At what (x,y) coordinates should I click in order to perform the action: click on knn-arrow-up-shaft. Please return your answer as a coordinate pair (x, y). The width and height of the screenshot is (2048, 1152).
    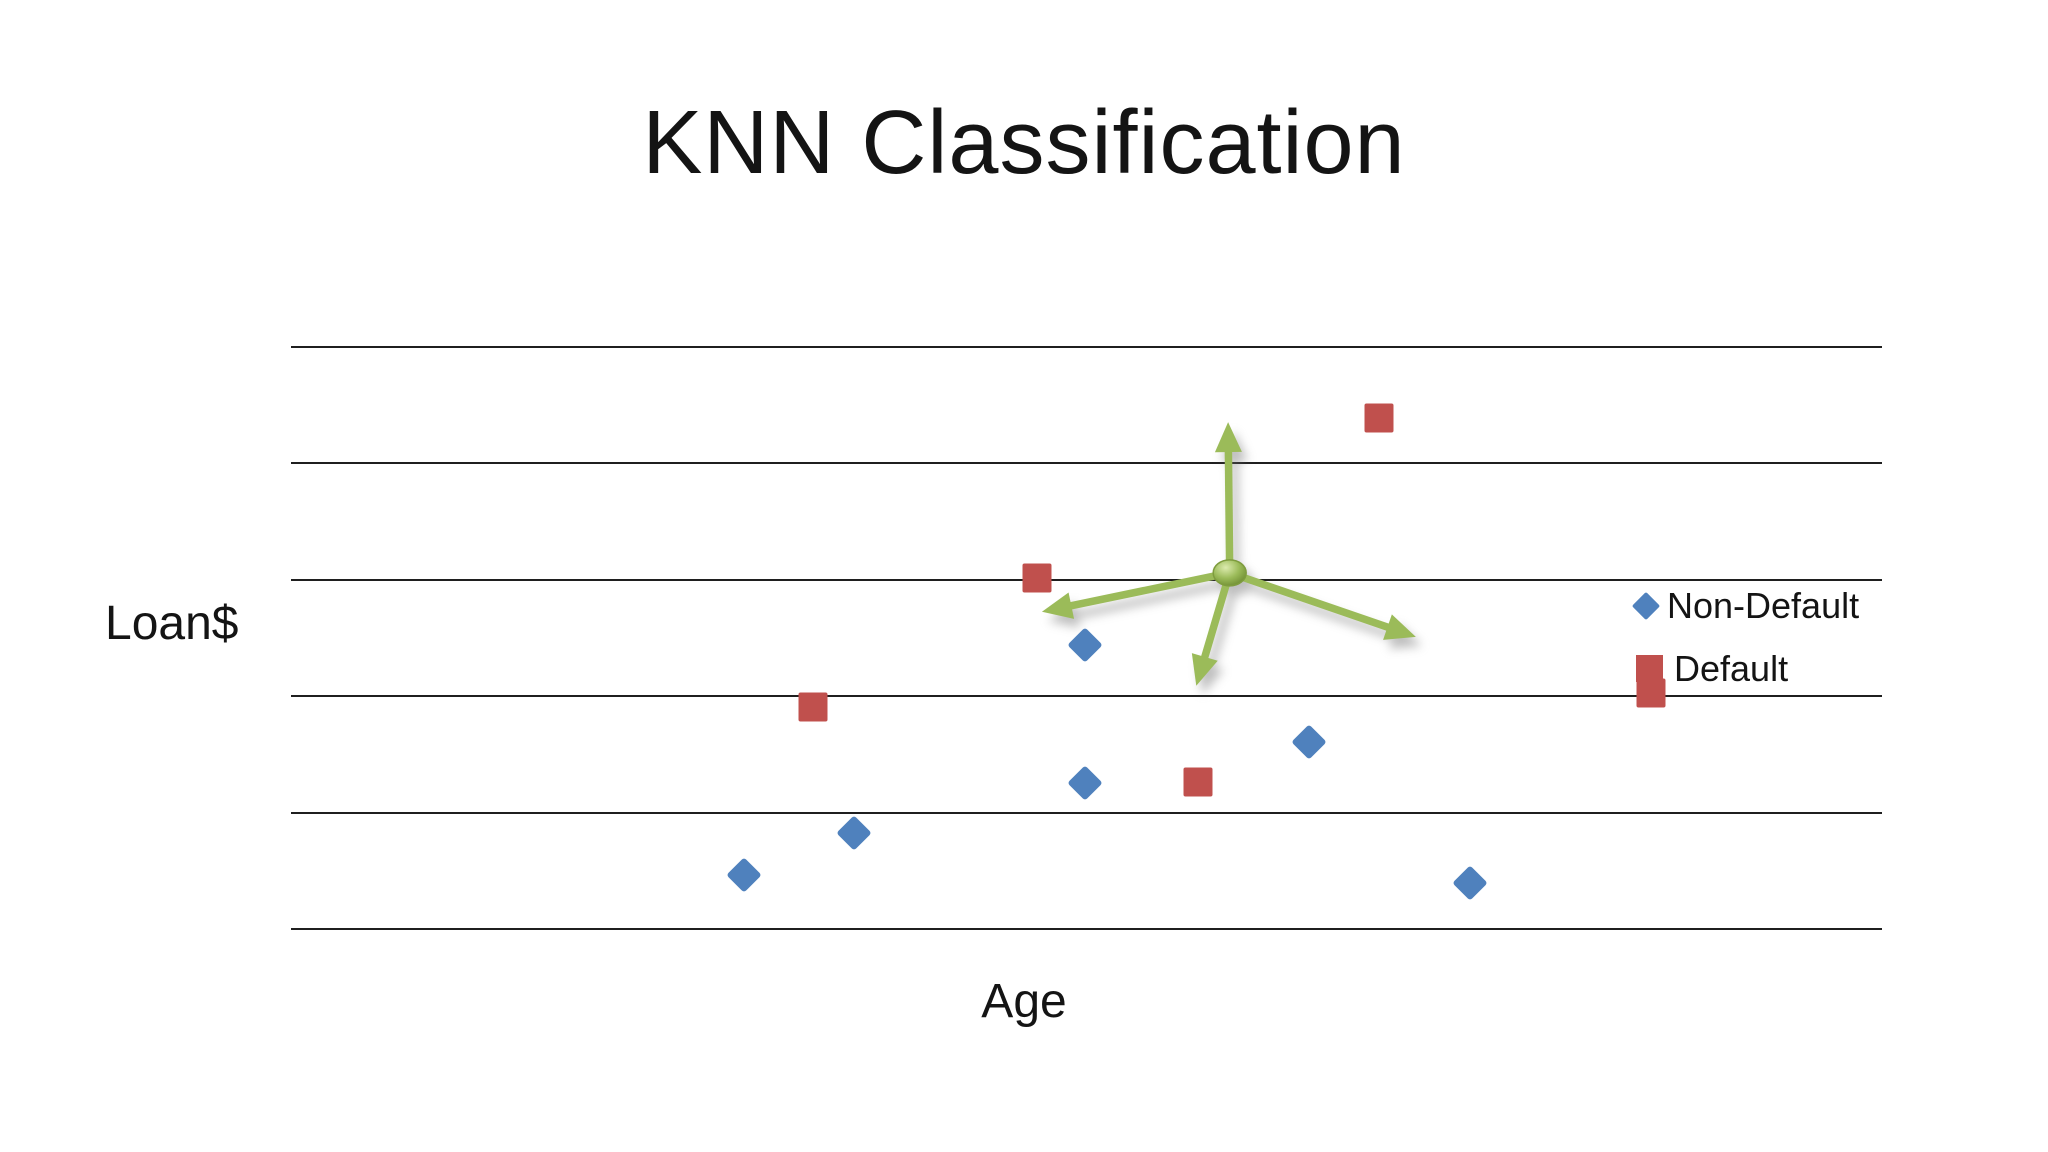
    Looking at the image, I should click on (1229, 509).